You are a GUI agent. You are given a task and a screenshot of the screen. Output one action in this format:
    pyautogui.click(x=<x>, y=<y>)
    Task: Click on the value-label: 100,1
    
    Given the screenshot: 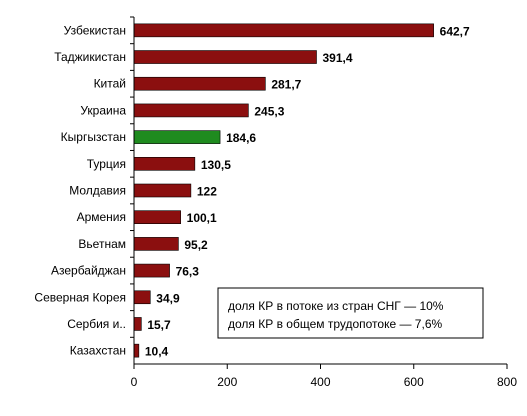 What is the action you would take?
    pyautogui.click(x=202, y=218)
    